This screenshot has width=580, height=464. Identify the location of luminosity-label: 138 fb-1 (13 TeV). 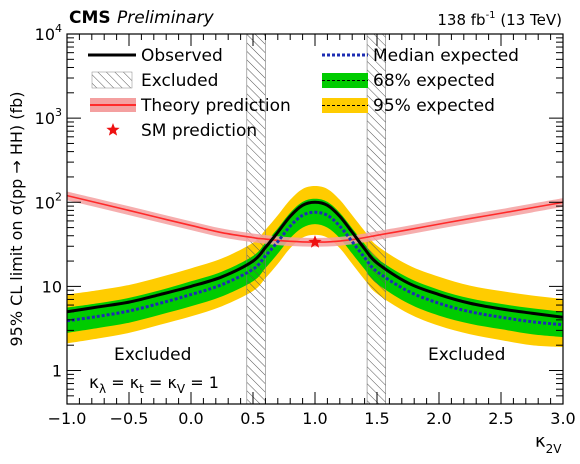
(499, 19).